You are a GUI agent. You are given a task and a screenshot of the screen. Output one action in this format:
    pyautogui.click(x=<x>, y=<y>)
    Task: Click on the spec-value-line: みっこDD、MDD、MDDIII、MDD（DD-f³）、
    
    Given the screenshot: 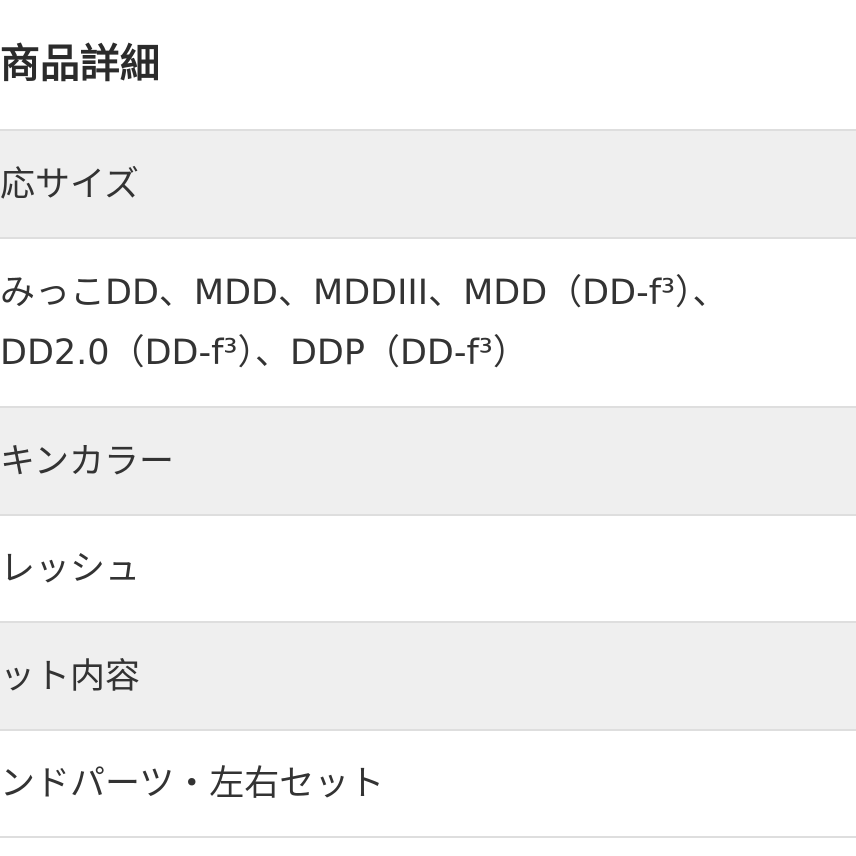 What is the action you would take?
    pyautogui.click(x=364, y=293)
    